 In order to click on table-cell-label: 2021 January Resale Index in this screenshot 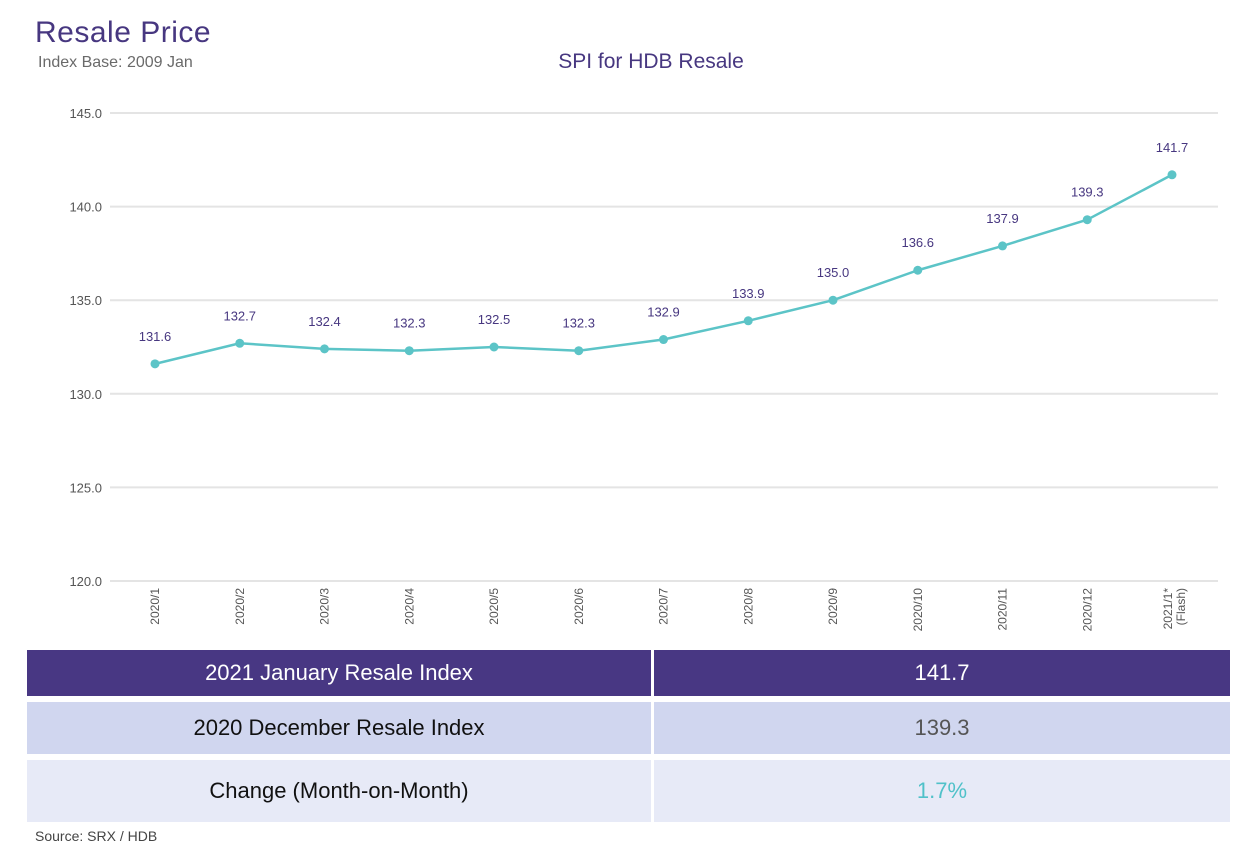, I will do `click(339, 673)`.